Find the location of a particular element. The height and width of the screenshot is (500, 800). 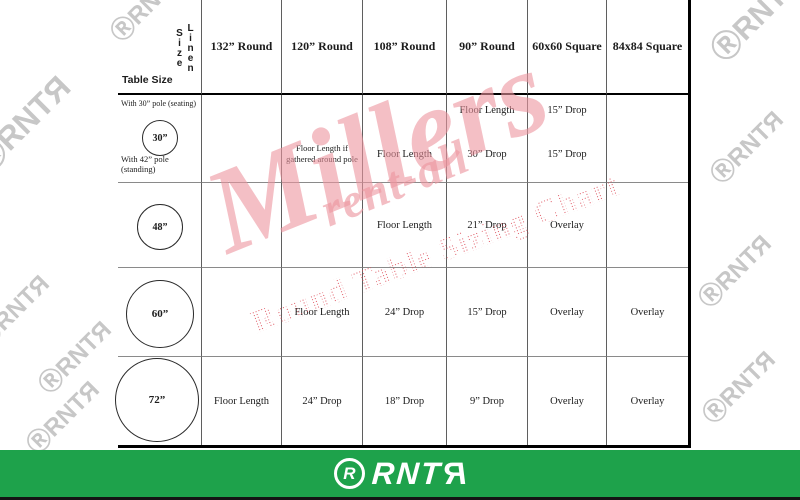

table-circle-30: 30” is located at coordinates (160, 138).